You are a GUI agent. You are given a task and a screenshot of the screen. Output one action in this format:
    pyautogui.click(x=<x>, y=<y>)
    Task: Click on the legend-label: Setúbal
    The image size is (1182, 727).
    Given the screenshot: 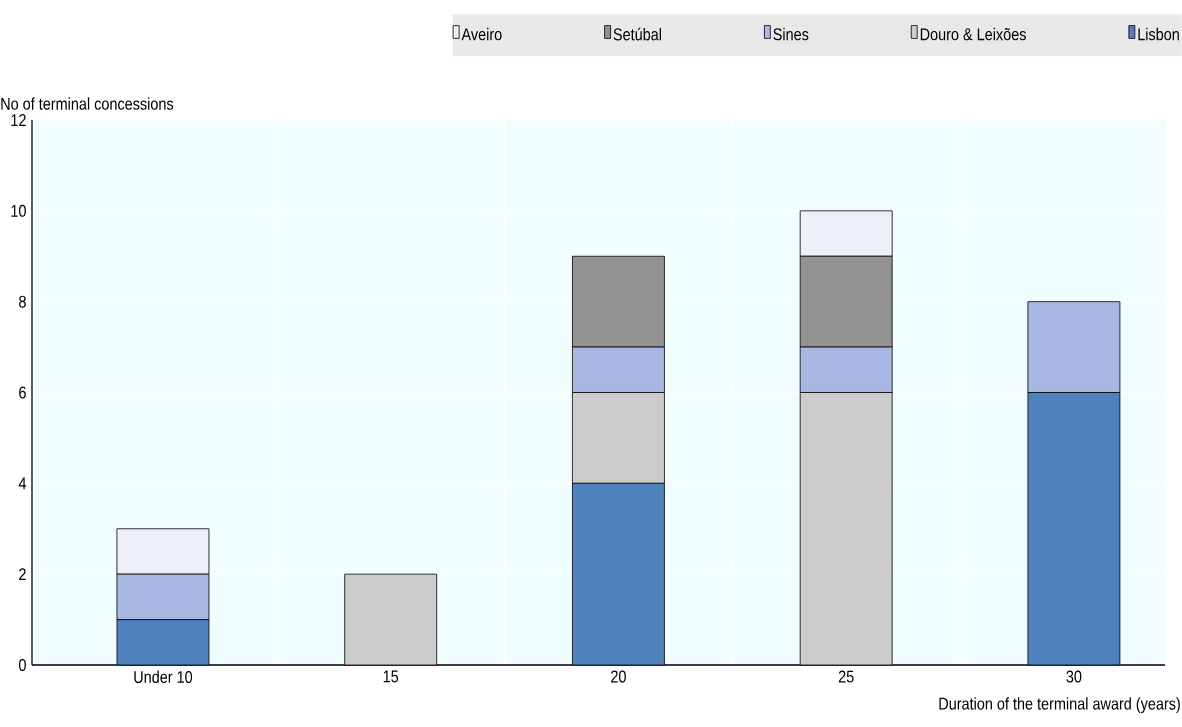 What is the action you would take?
    pyautogui.click(x=637, y=34)
    